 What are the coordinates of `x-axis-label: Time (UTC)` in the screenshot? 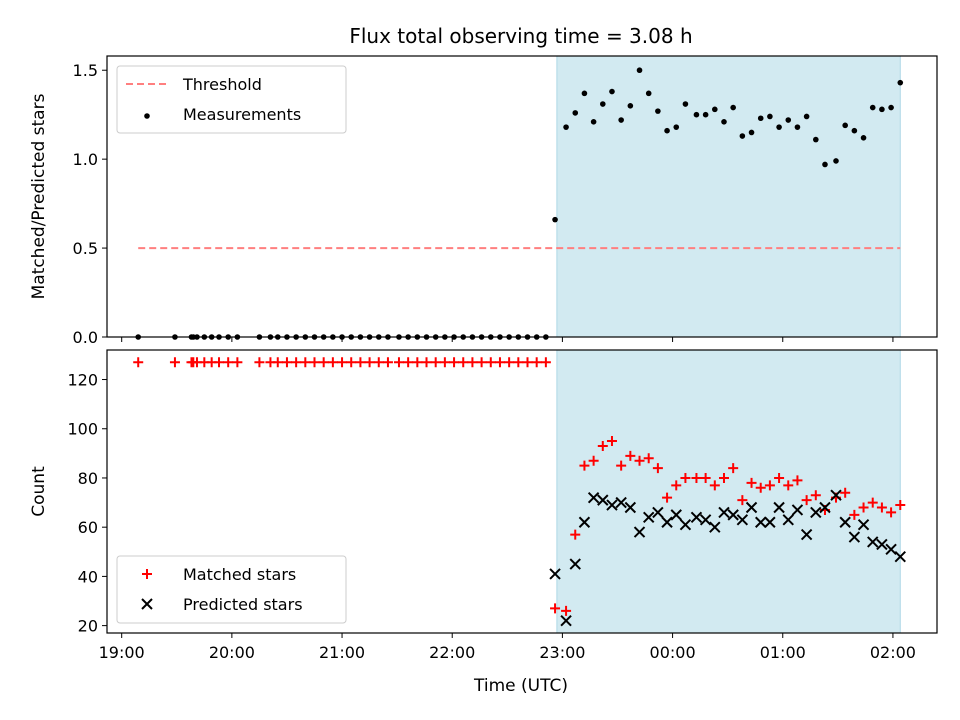 It's located at (520, 686).